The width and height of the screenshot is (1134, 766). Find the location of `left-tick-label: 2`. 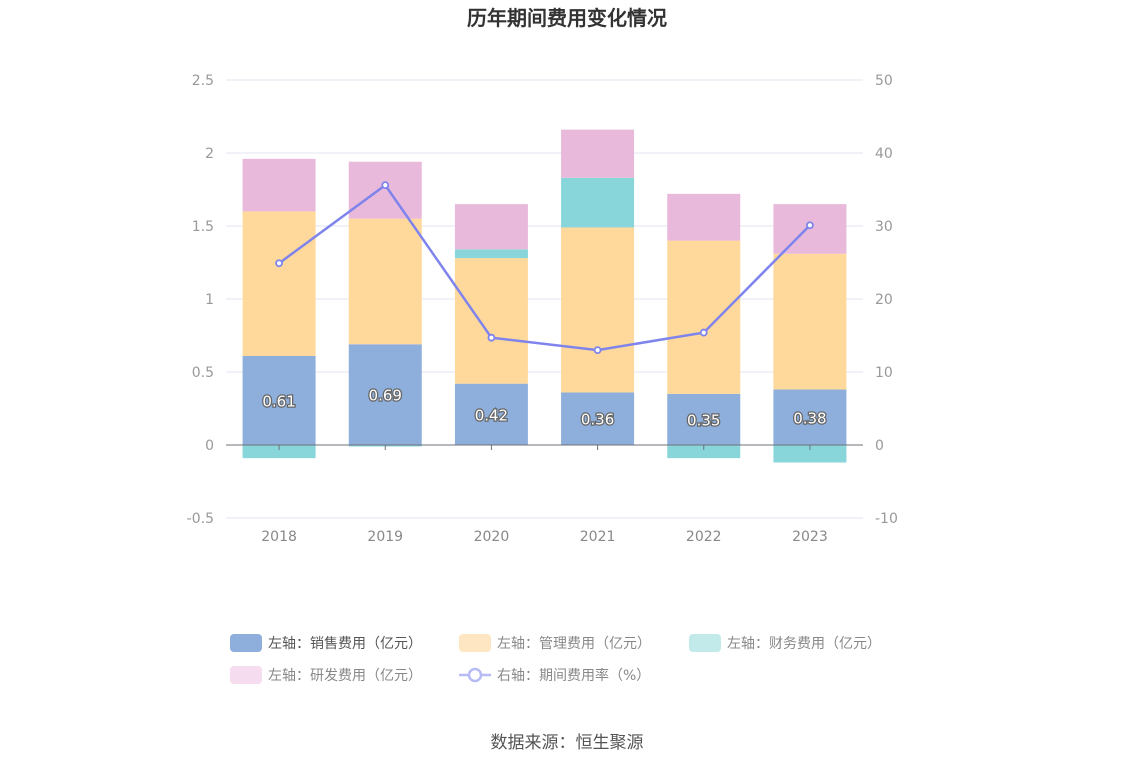

left-tick-label: 2 is located at coordinates (209, 154).